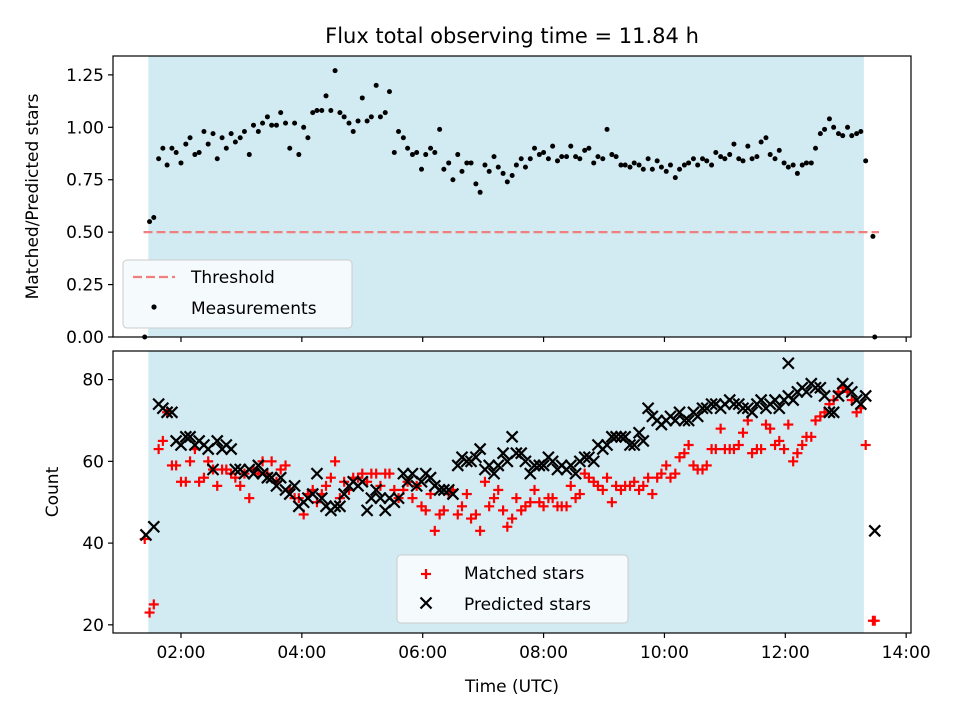 This screenshot has height=720, width=960. I want to click on bottom-y-tick-label: 20, so click(93, 626).